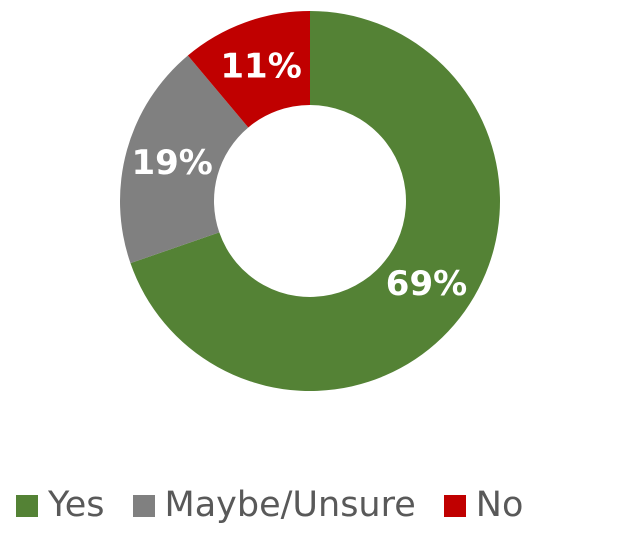 Image resolution: width=631 pixels, height=533 pixels. What do you see at coordinates (290, 505) in the screenshot?
I see `legend-label-maybe-unsure: Maybe/Unsure` at bounding box center [290, 505].